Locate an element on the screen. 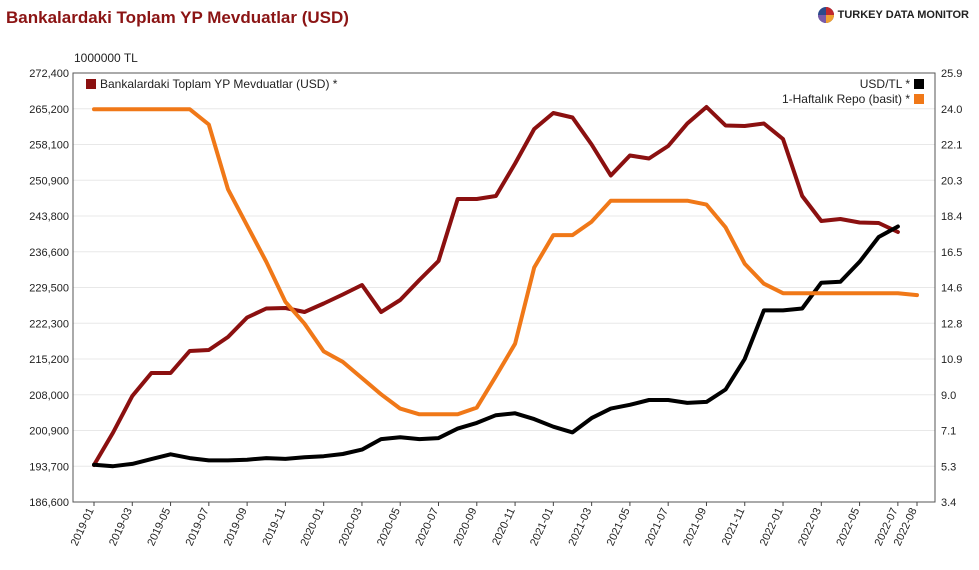 Image resolution: width=979 pixels, height=570 pixels. x-tick-label: 2020-03 is located at coordinates (351, 527).